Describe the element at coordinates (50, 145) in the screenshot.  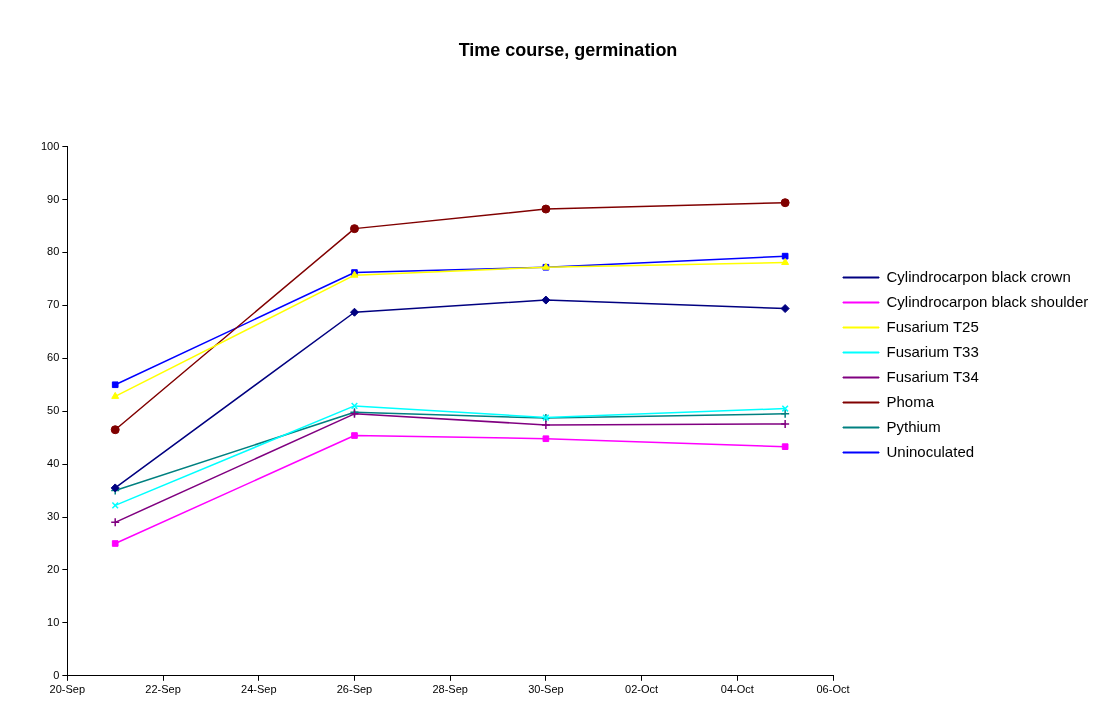
I see `y-tick-label: 100` at that location.